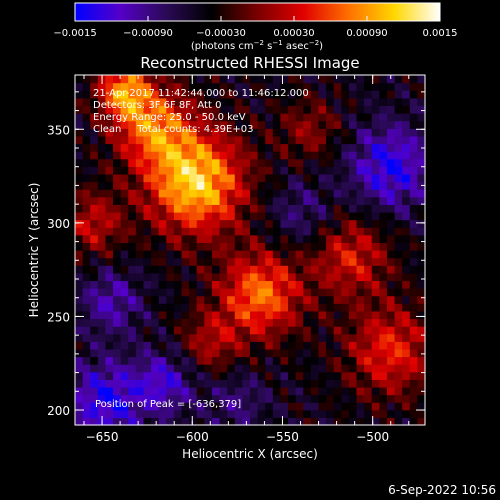 The image size is (500, 500). What do you see at coordinates (157, 105) in the screenshot?
I see `info-detectors: Detectors: 3F 6F 8F, Att 0` at bounding box center [157, 105].